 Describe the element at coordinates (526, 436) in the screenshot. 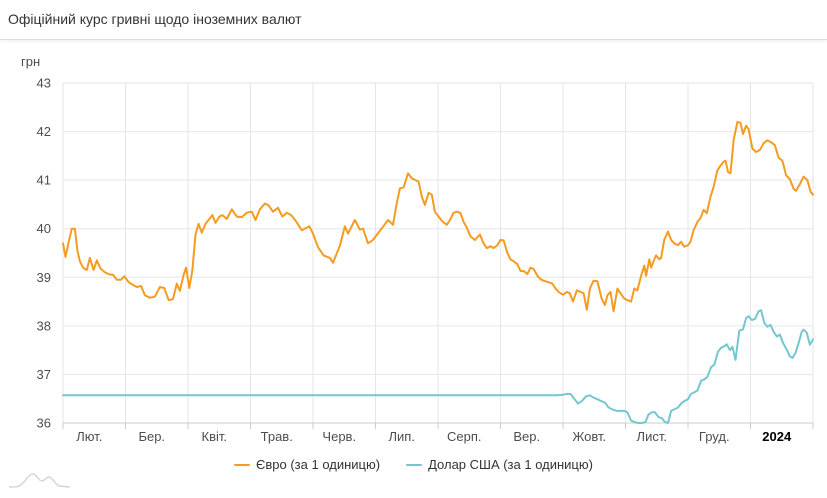

I see `x-tick-label: Вер.` at that location.